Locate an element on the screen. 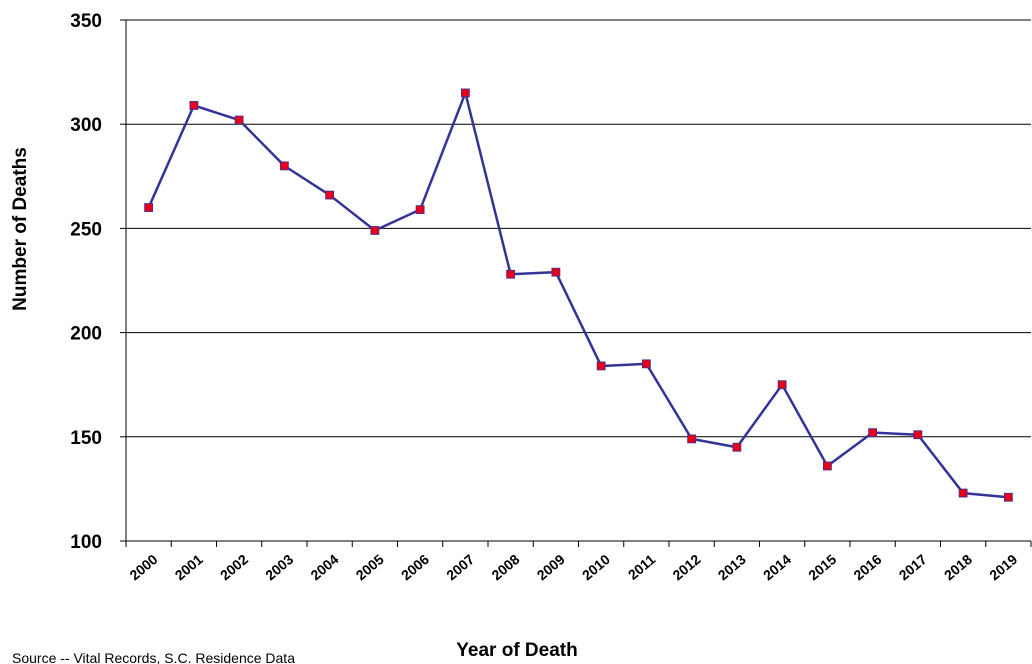 Image resolution: width=1032 pixels, height=664 pixels. x-tick-label: 2004 is located at coordinates (324, 567).